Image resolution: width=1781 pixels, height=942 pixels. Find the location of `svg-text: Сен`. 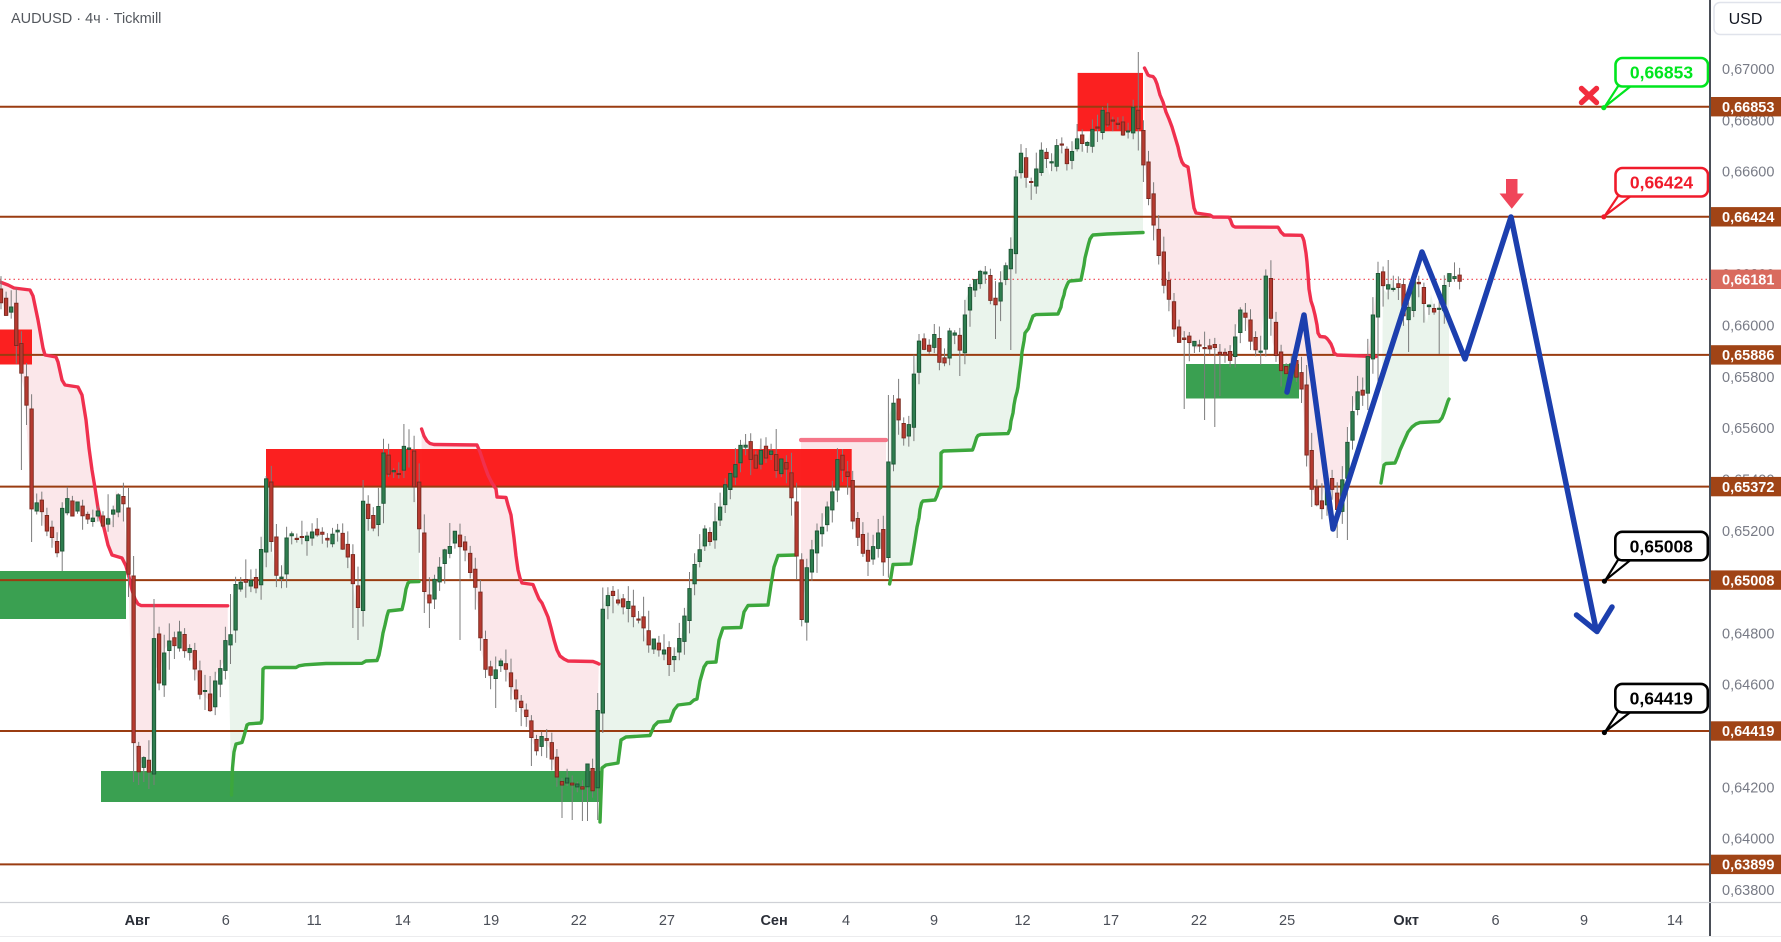

svg-text: Сен is located at coordinates (773, 921).